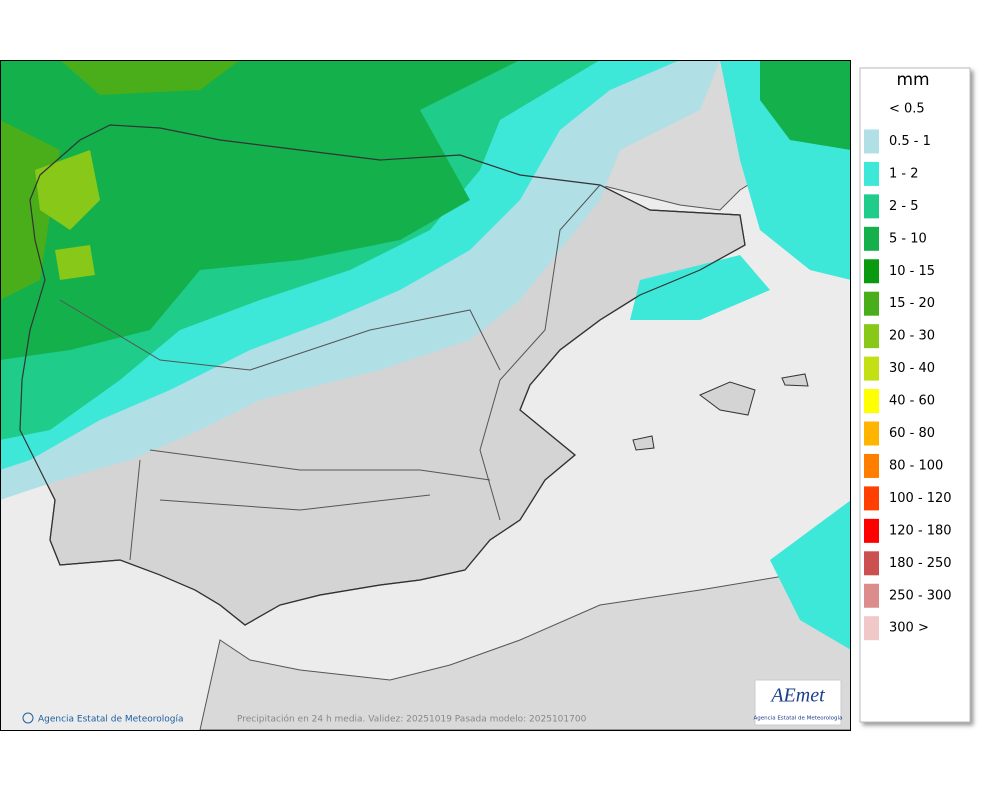 The height and width of the screenshot is (794, 1000). What do you see at coordinates (907, 109) in the screenshot?
I see `legend-label: < 0.5` at bounding box center [907, 109].